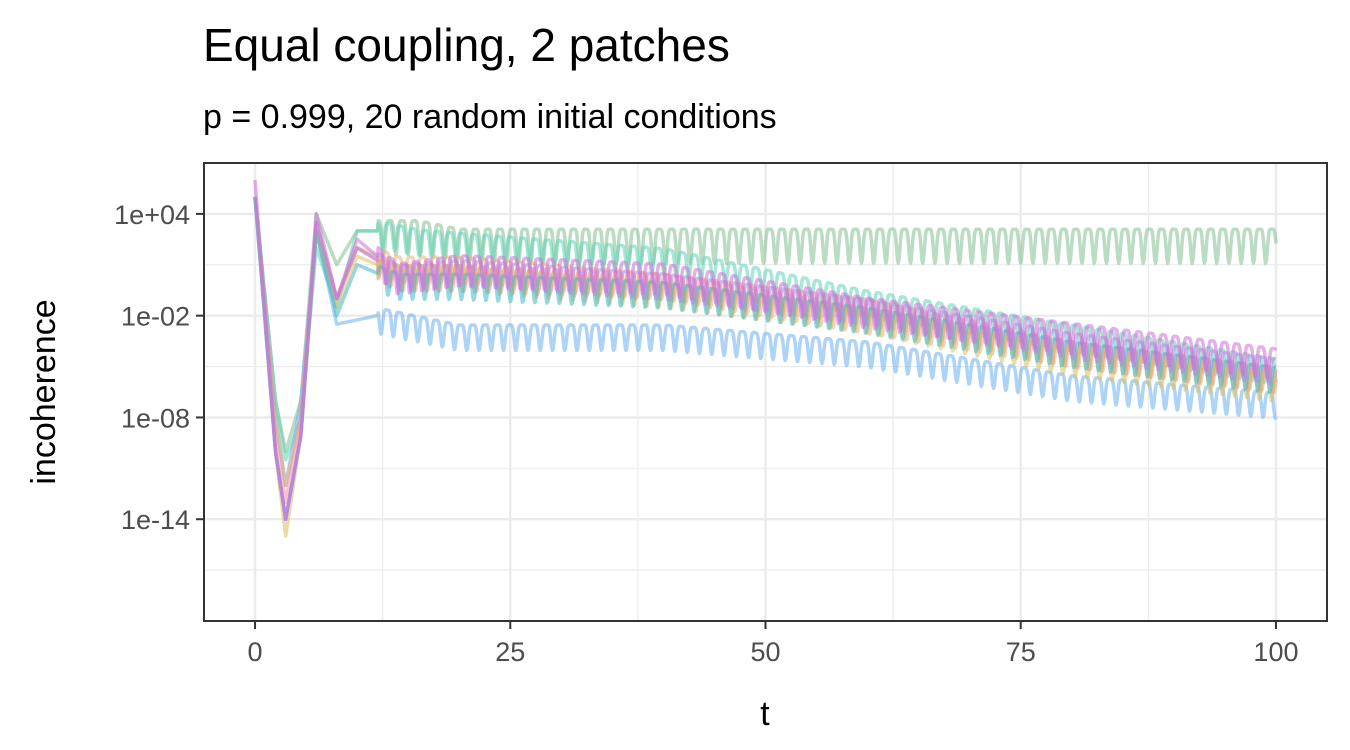 This screenshot has width=1350, height=750. Describe the element at coordinates (152, 215) in the screenshot. I see `y-tick-label: 1e+04` at that location.